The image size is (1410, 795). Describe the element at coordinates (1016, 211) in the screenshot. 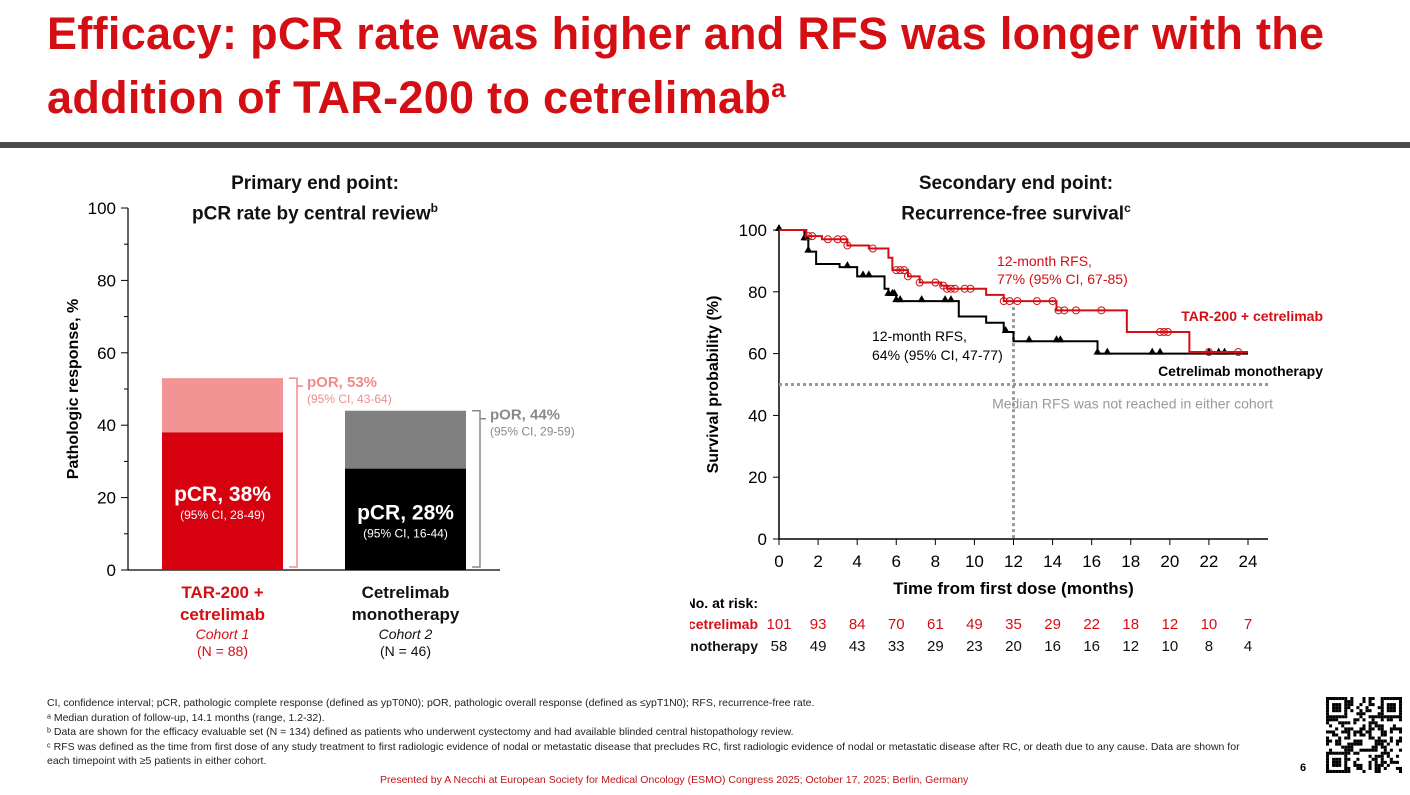

I see `km-title-line-2: Recurrence-free survivalc` at that location.